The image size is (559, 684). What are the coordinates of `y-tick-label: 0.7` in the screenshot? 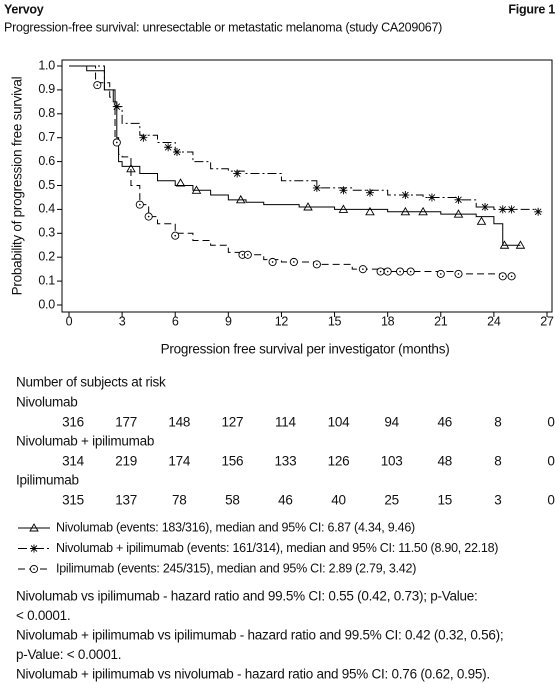 It's located at (46, 137).